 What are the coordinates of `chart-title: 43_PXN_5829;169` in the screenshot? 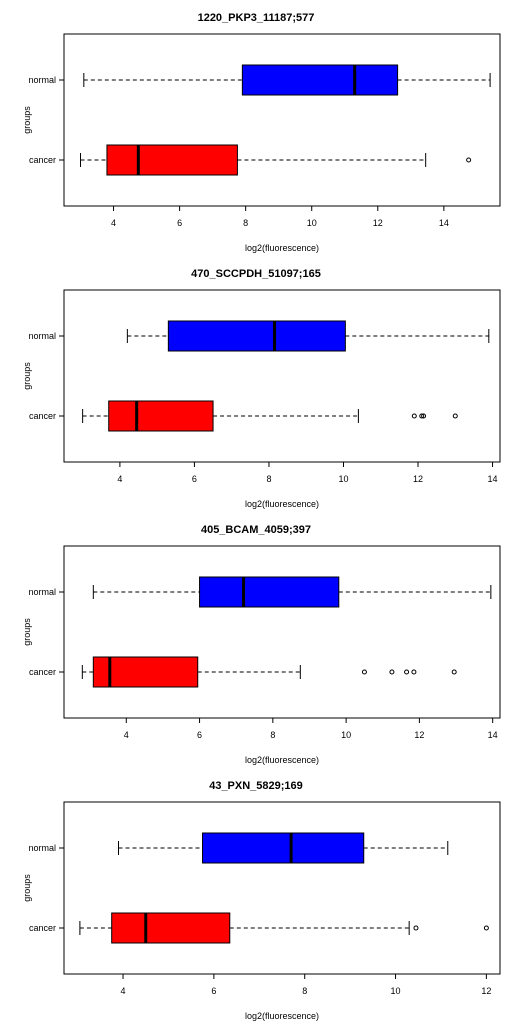 It's located at (256, 786).